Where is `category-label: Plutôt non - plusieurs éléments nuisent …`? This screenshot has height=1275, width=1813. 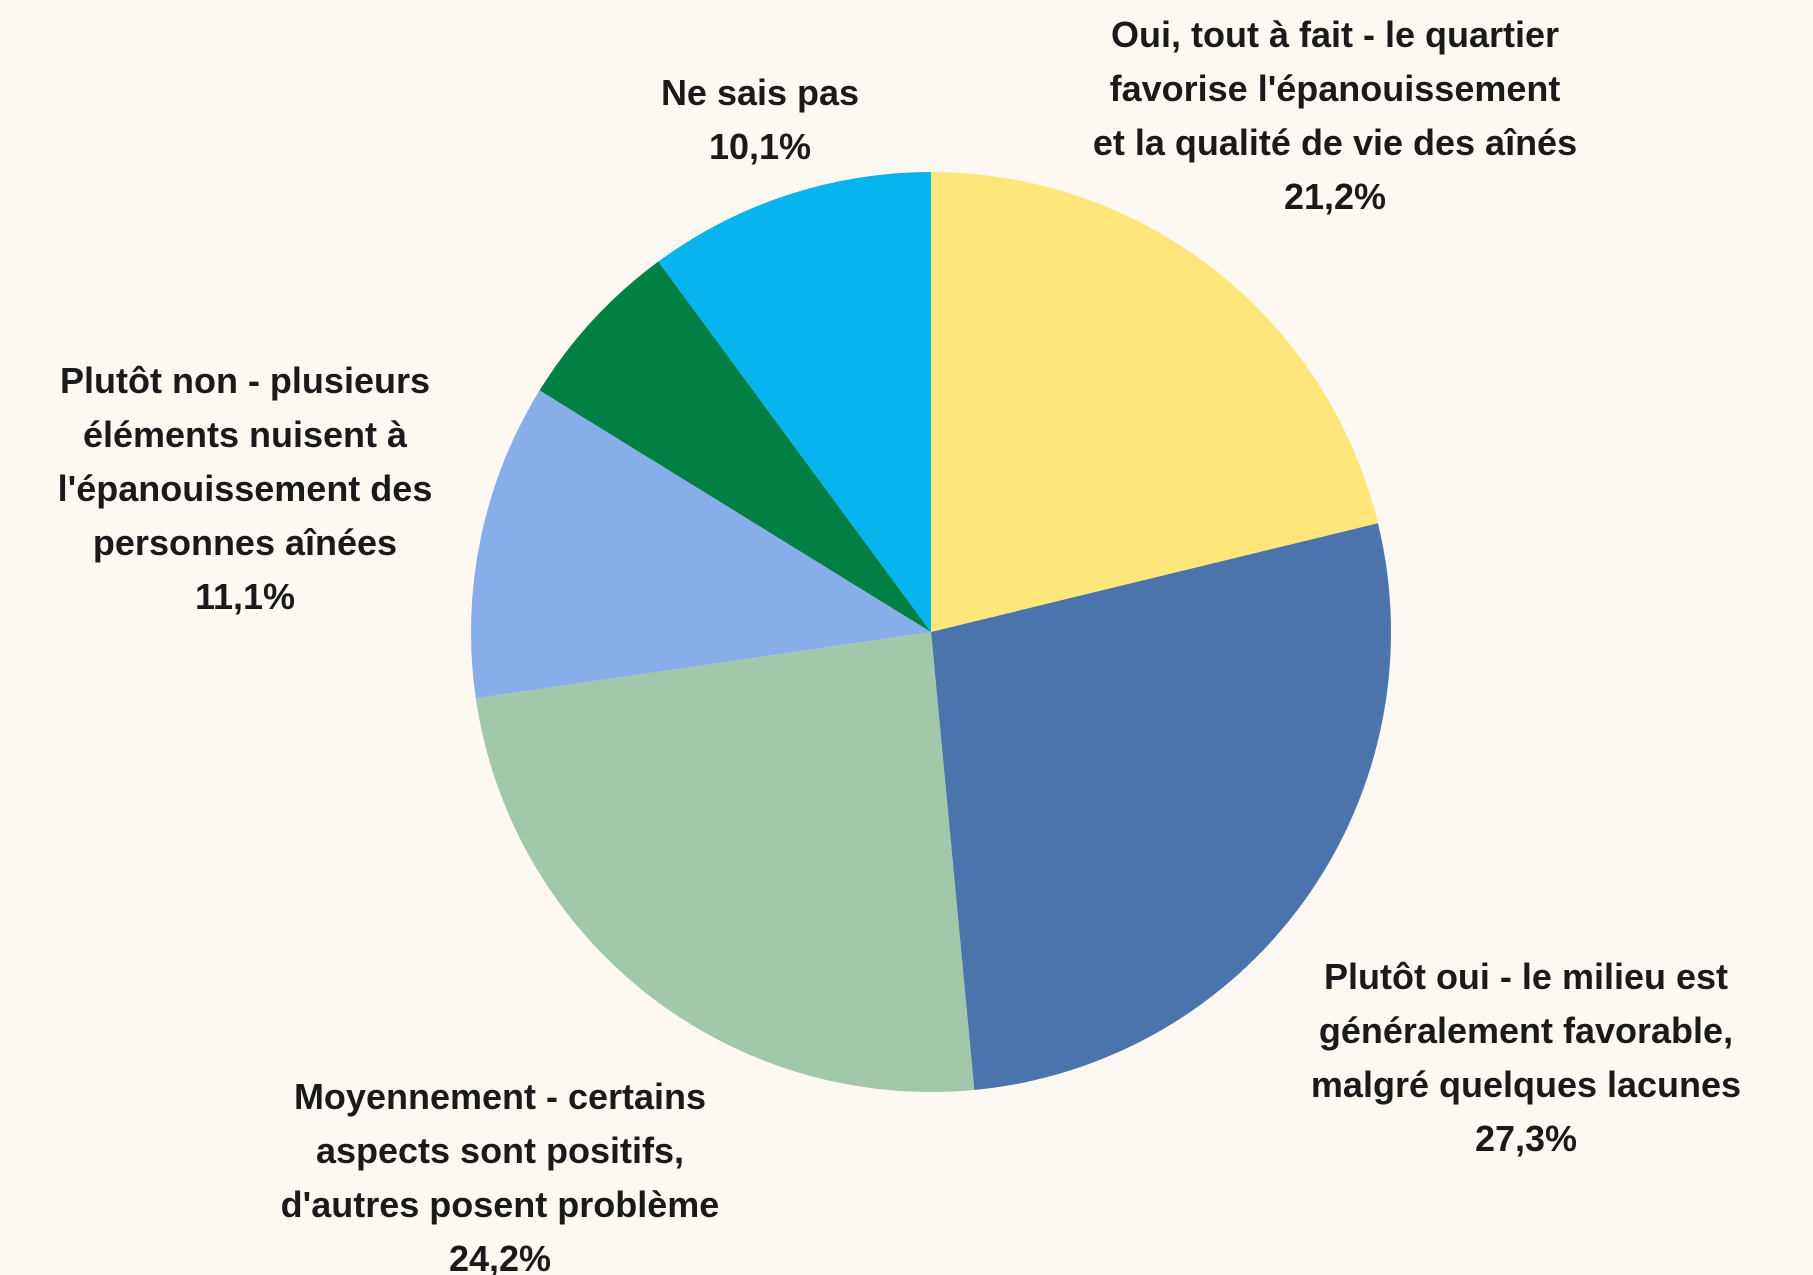 category-label: Plutôt non - plusieurs éléments nuisent … is located at coordinates (245, 461).